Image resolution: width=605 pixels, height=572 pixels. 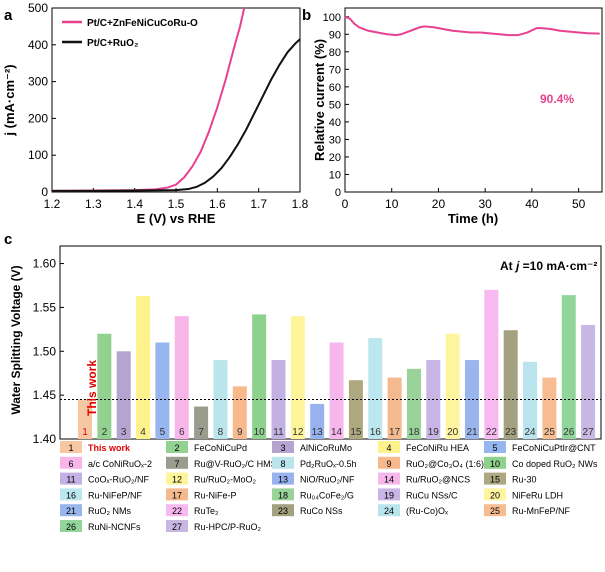 I want to click on panel-c-ytick-label: 1.45, so click(x=45, y=395).